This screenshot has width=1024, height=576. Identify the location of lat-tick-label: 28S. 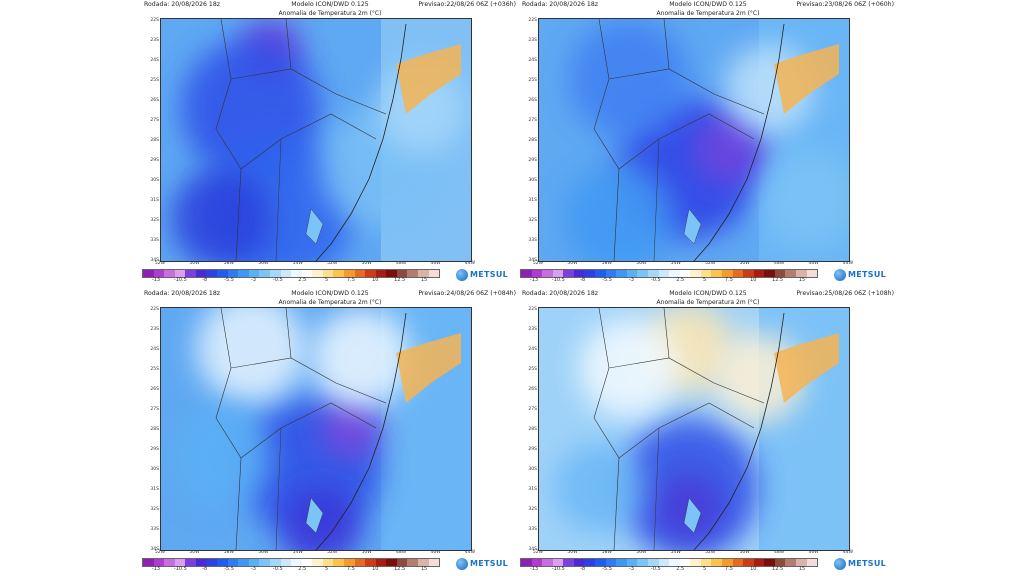
(154, 140).